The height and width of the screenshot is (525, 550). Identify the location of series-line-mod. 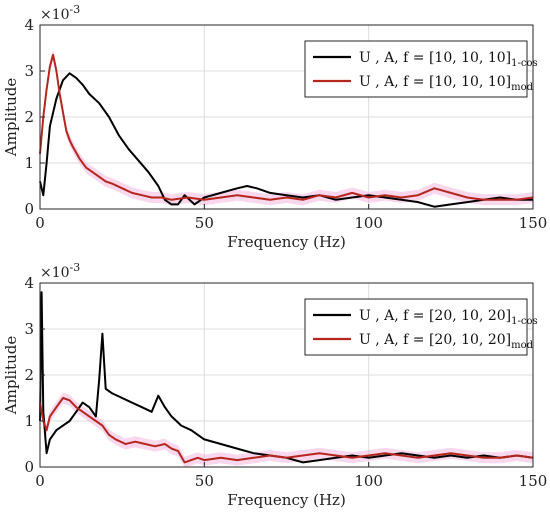
(286, 430).